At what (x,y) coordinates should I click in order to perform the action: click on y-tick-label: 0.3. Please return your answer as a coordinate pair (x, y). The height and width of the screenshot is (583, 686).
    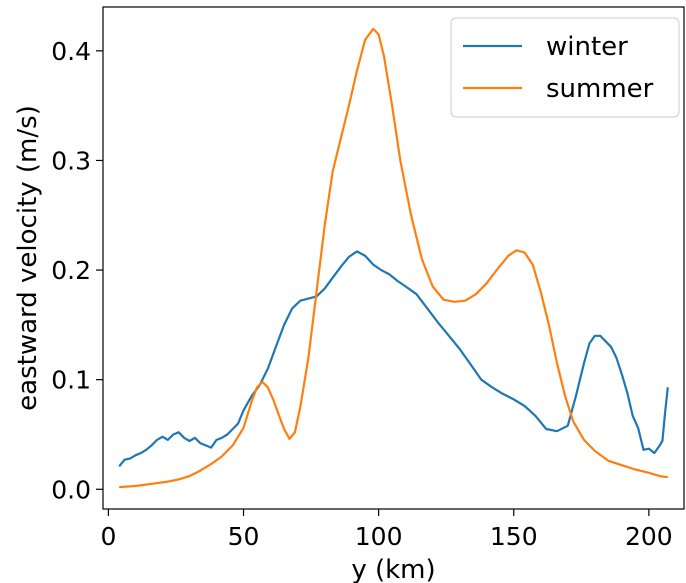
    Looking at the image, I should click on (71, 160).